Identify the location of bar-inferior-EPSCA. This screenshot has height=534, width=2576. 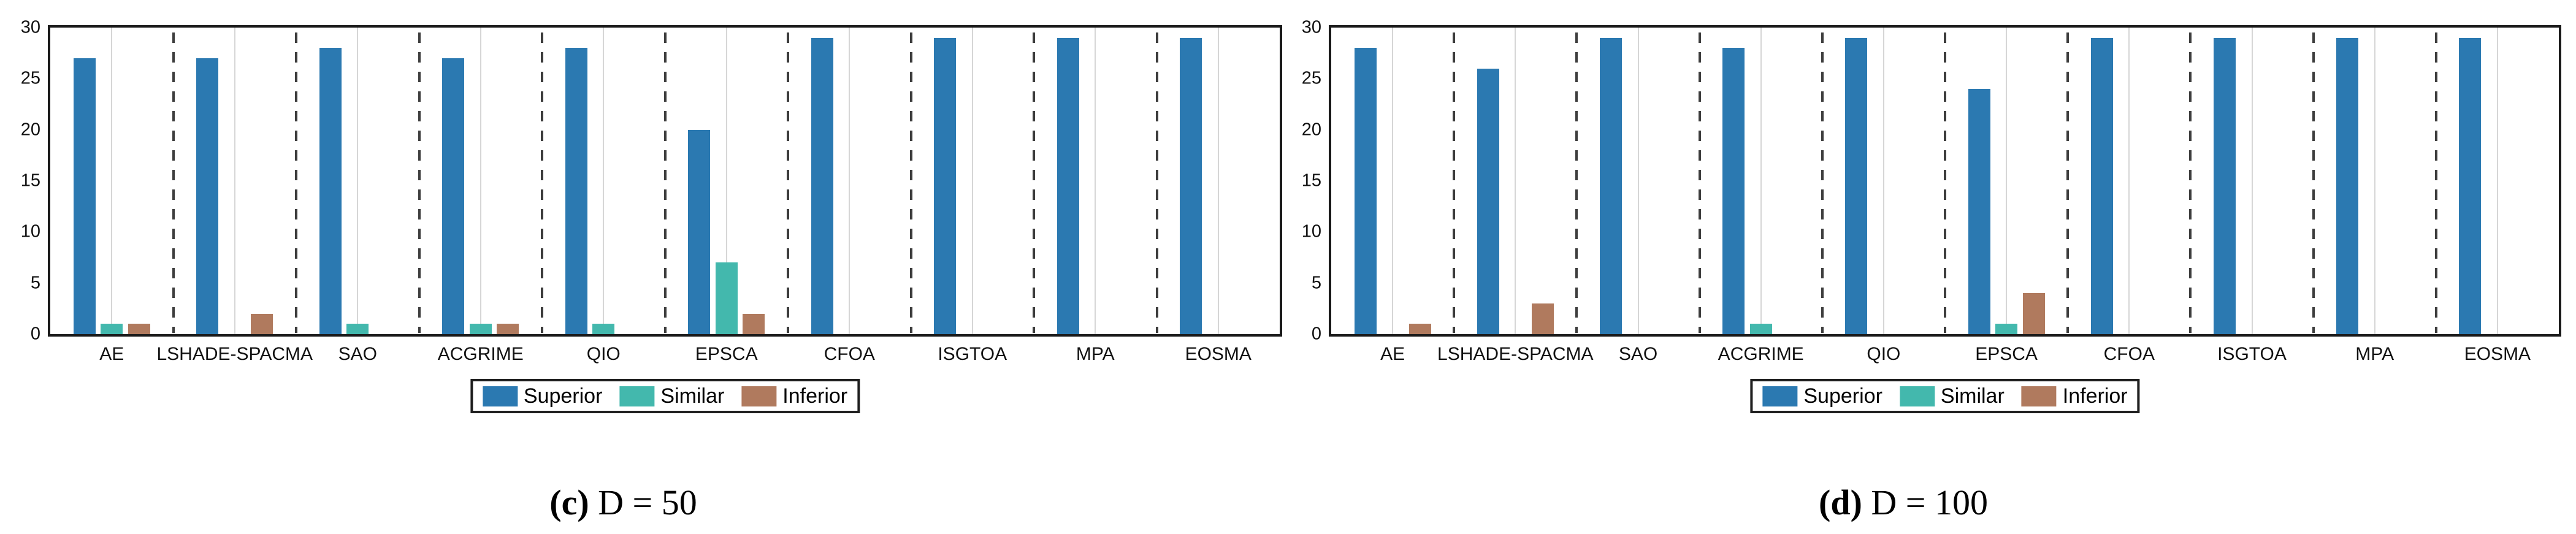
(754, 323).